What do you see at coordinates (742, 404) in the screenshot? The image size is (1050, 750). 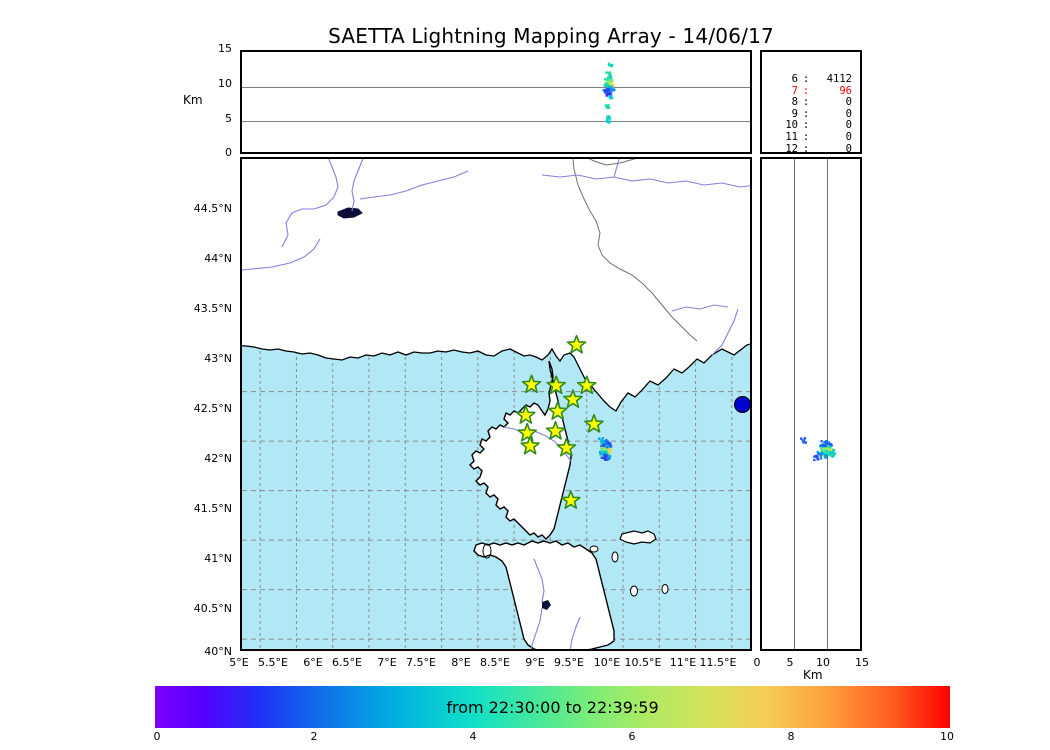 I see `radar-site-marker` at bounding box center [742, 404].